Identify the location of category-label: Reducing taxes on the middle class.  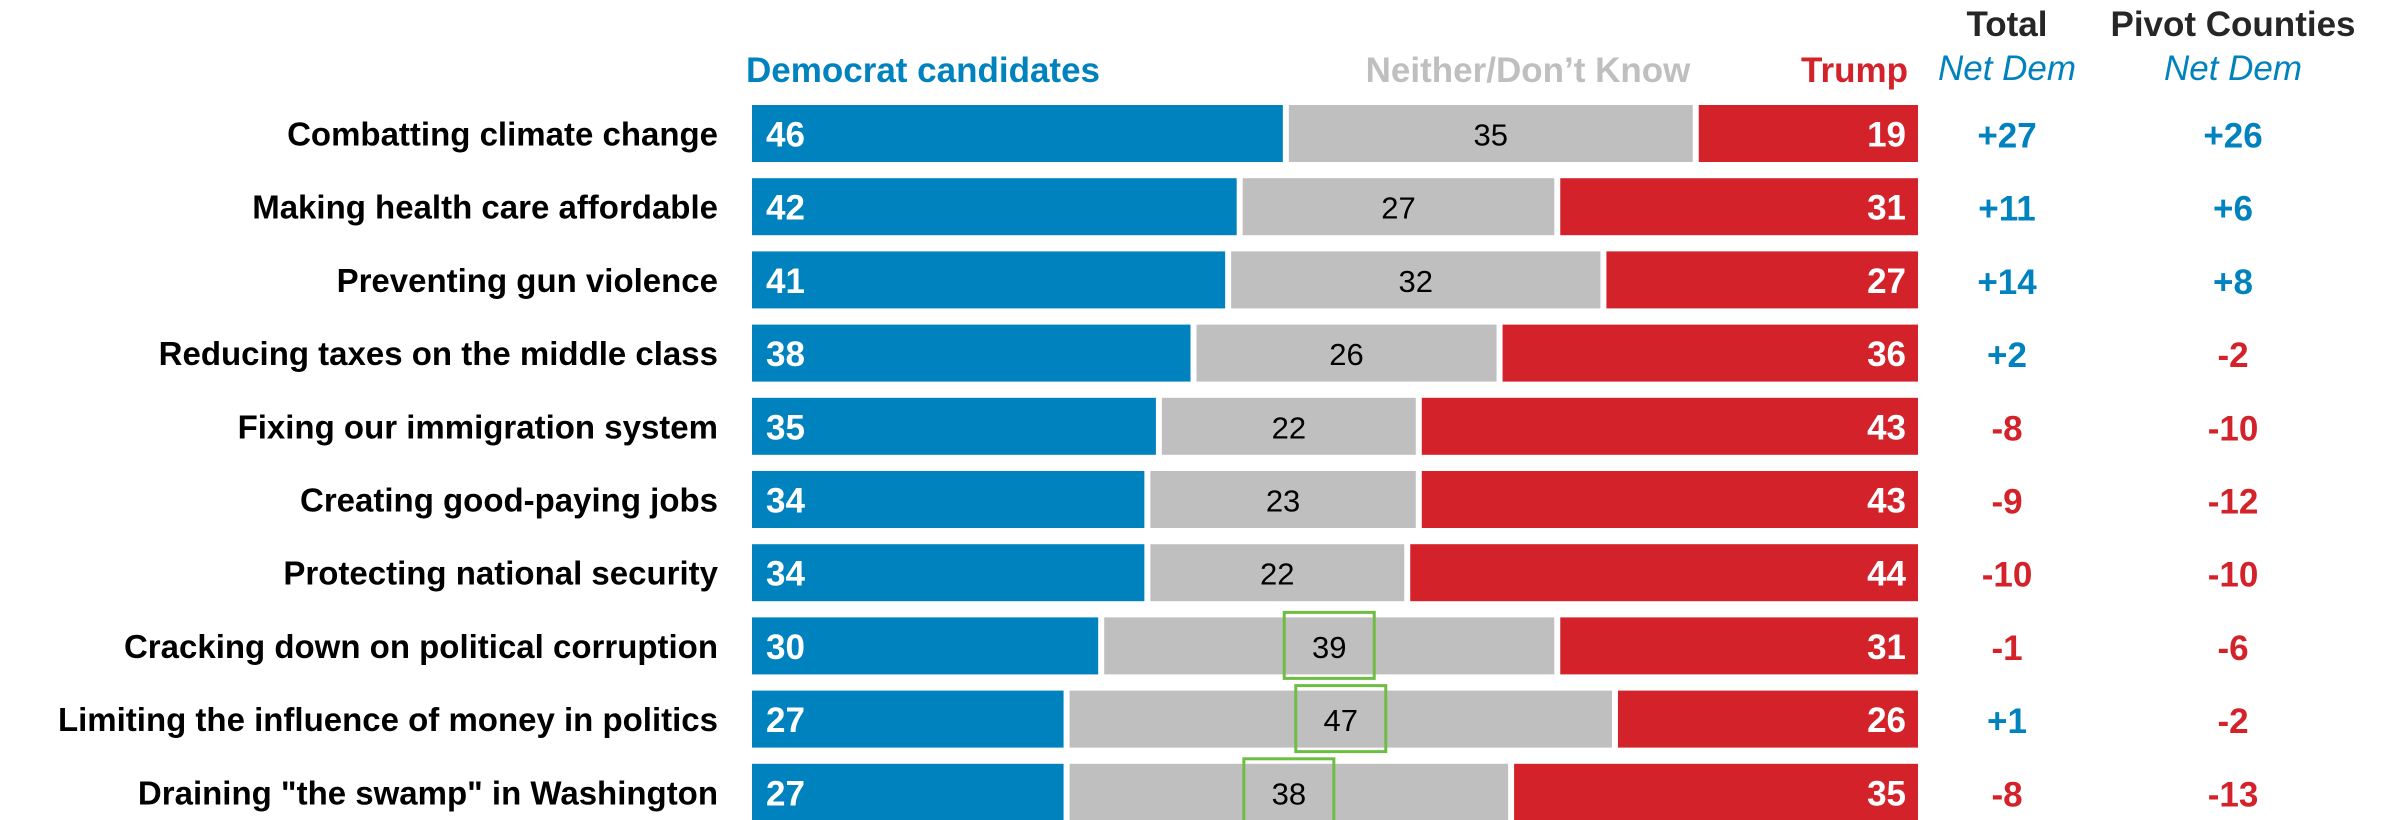
(438, 353).